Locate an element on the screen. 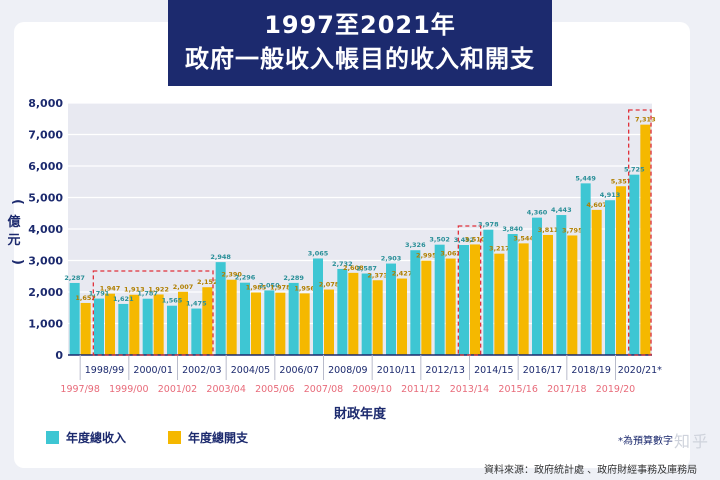 Image resolution: width=720 pixels, height=480 pixels. title-line-2: 政府一般收入帳目的收入和開支 is located at coordinates (360, 59).